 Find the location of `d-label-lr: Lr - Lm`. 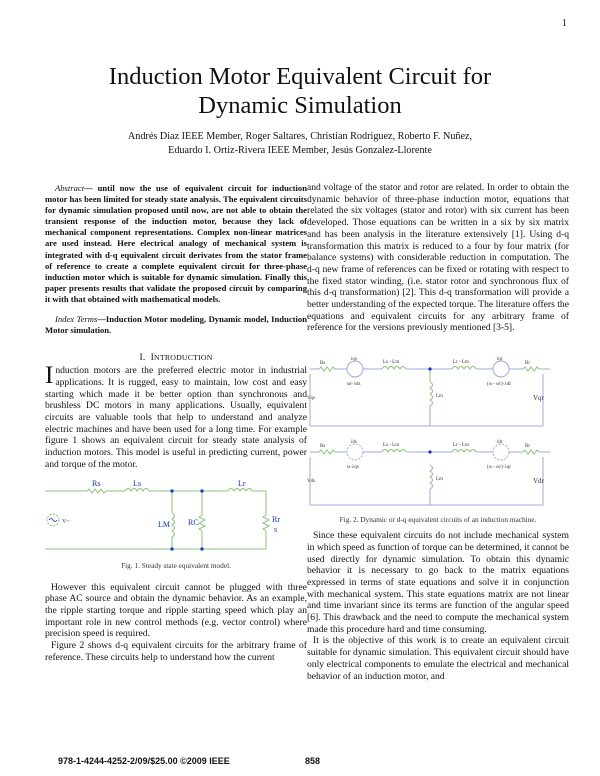

d-label-lr: Lr - Lm is located at coordinates (461, 445).